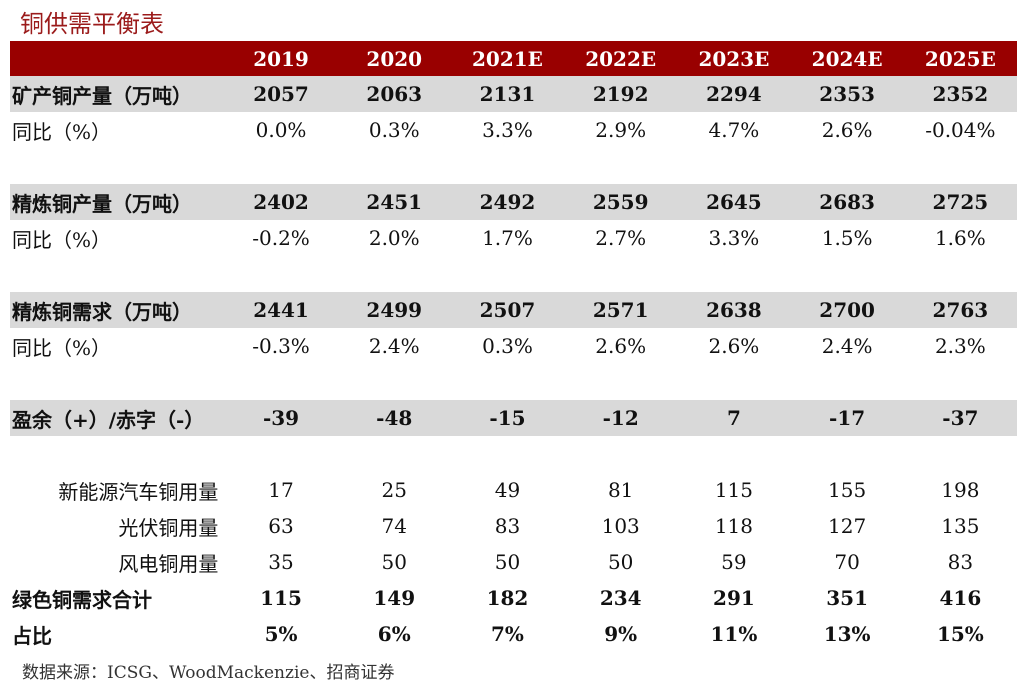  What do you see at coordinates (281, 310) in the screenshot?
I see `cell-value: 2441` at bounding box center [281, 310].